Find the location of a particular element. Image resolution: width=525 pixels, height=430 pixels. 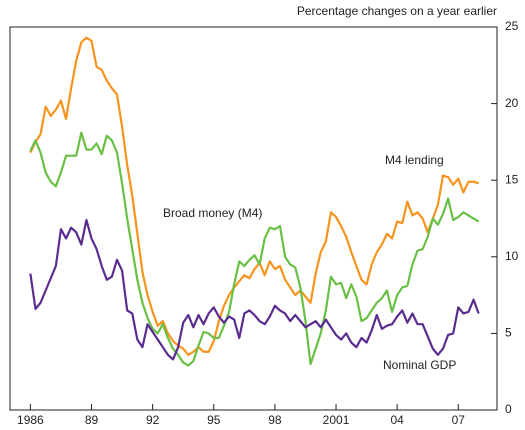

y-tick-label: 10 is located at coordinates (512, 256).